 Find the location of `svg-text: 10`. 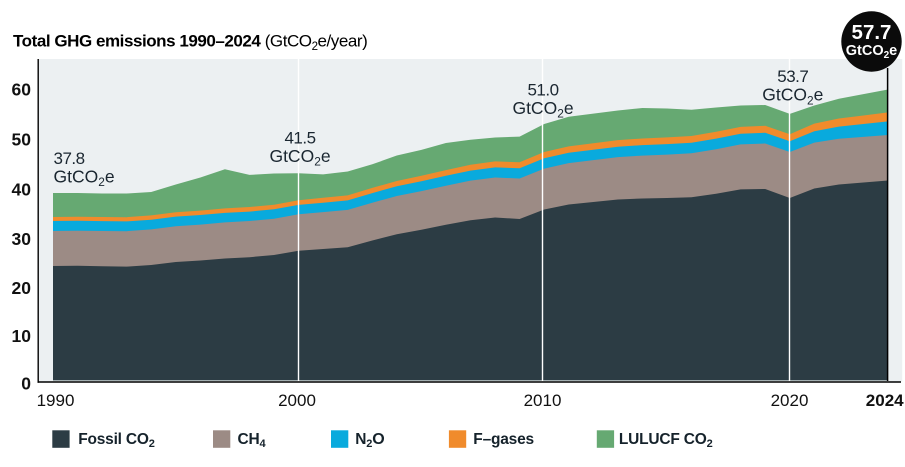

svg-text: 10 is located at coordinates (22, 336).